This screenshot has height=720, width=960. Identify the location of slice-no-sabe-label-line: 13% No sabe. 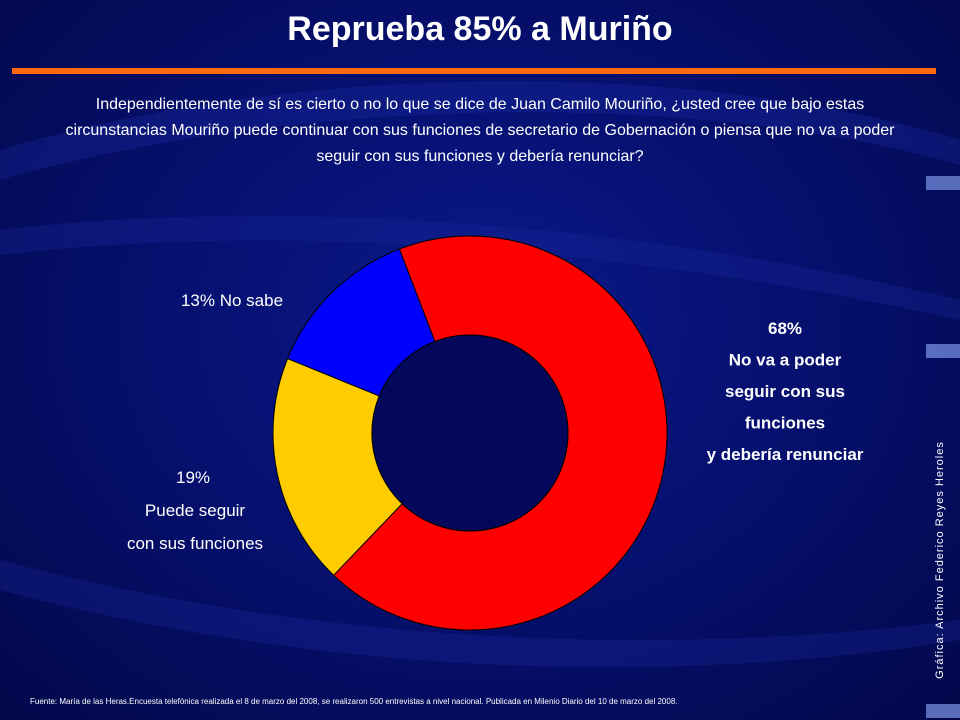
(232, 300).